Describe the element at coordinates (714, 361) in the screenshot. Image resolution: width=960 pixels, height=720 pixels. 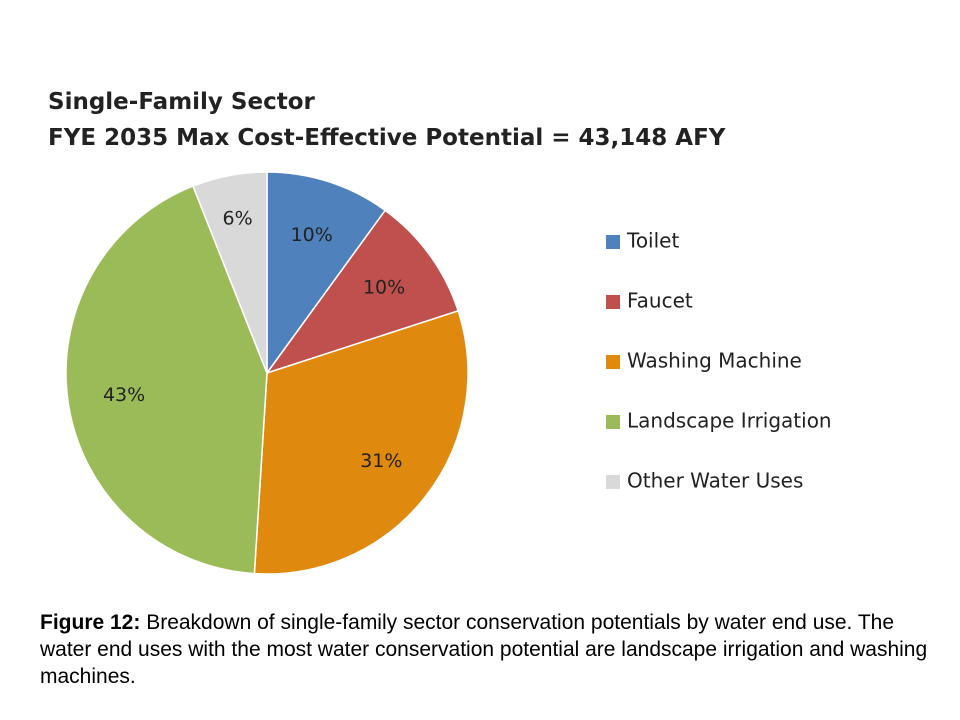
I see `legend-label-washing-machine: Washing Machine` at that location.